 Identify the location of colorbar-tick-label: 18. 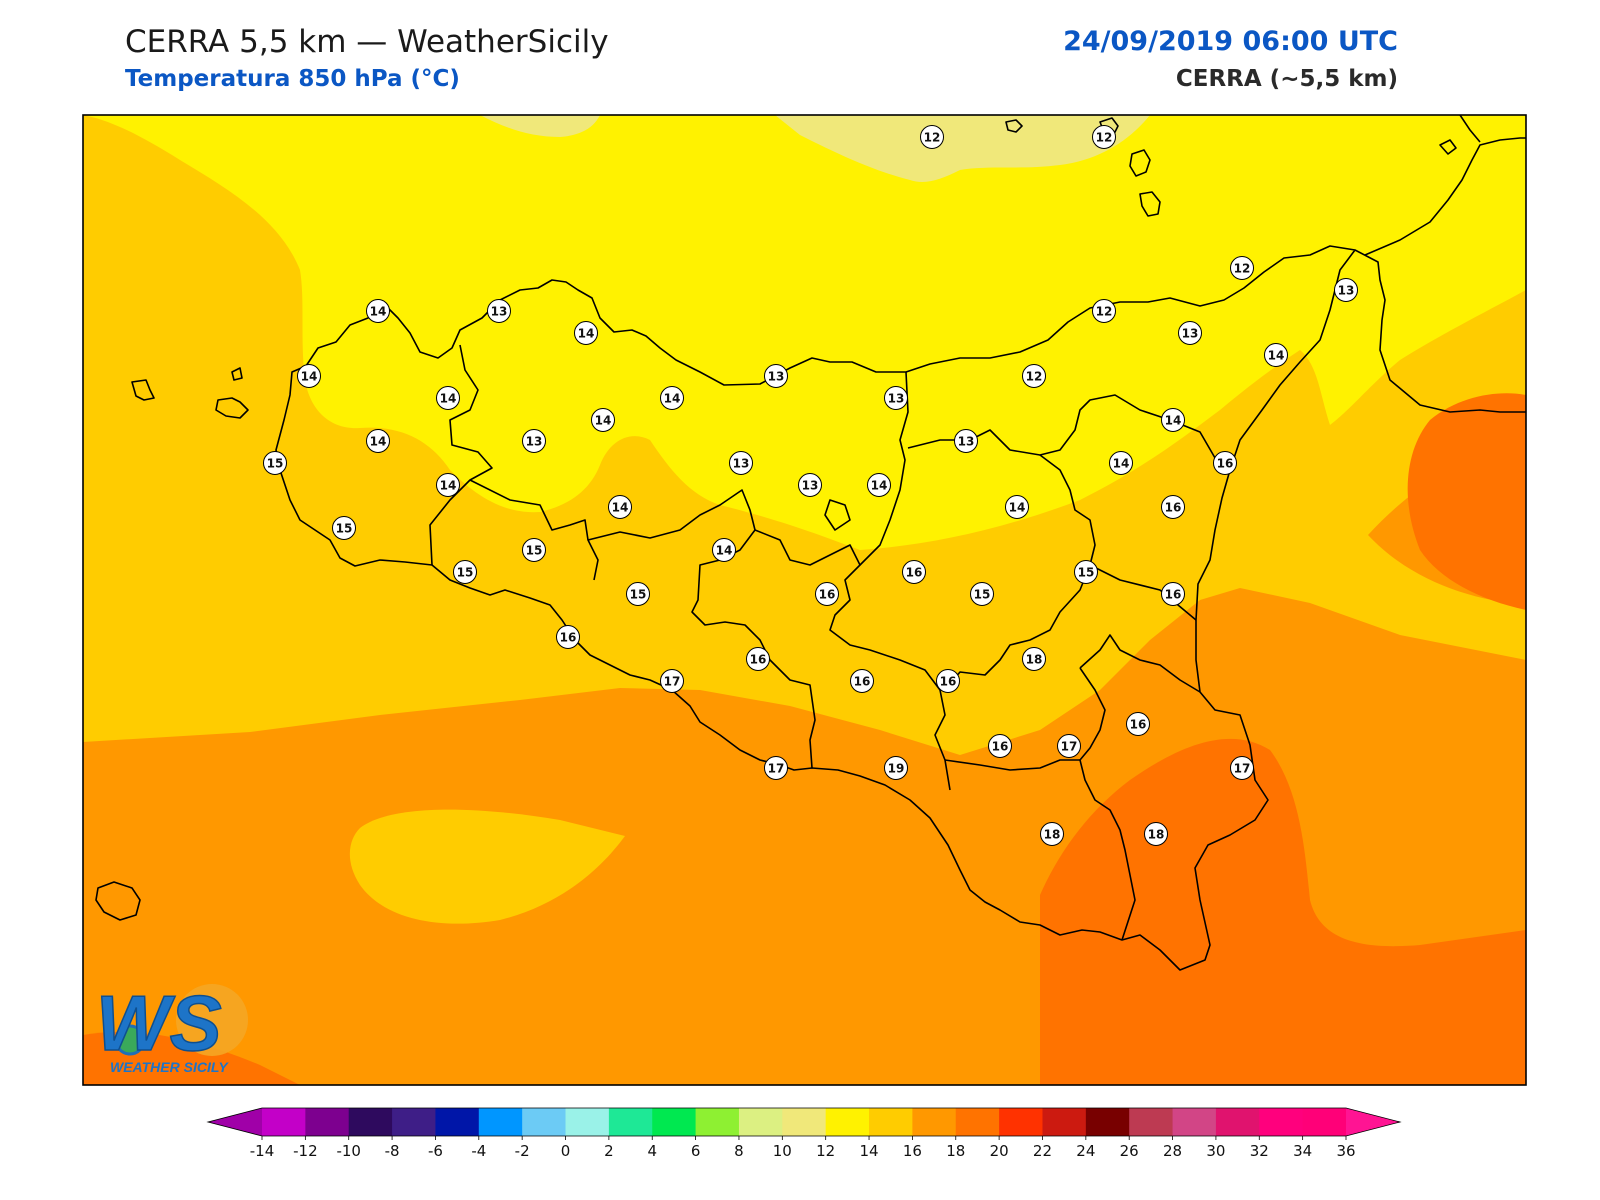
(955, 1151).